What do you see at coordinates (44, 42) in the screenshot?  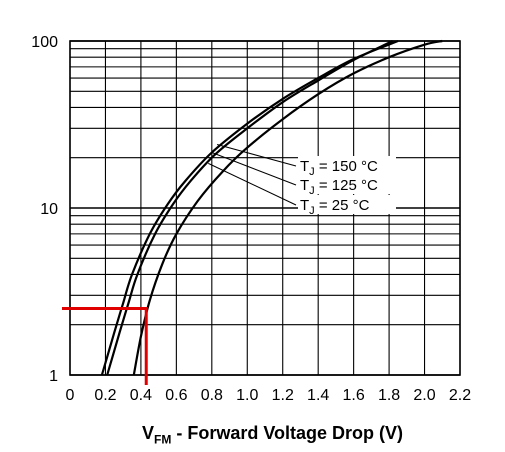 I see `y-tick-label: 100` at bounding box center [44, 42].